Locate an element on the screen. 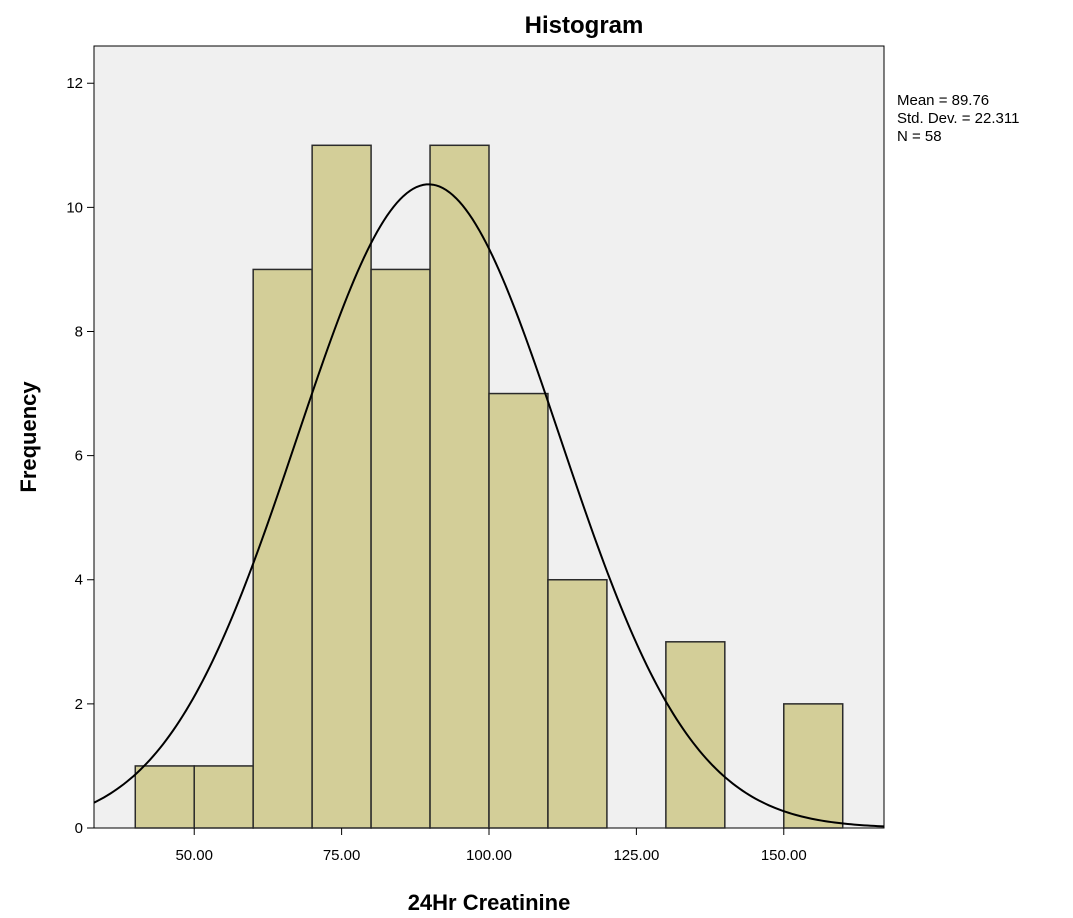 The height and width of the screenshot is (918, 1073). y-tick-label: 0 is located at coordinates (79, 828).